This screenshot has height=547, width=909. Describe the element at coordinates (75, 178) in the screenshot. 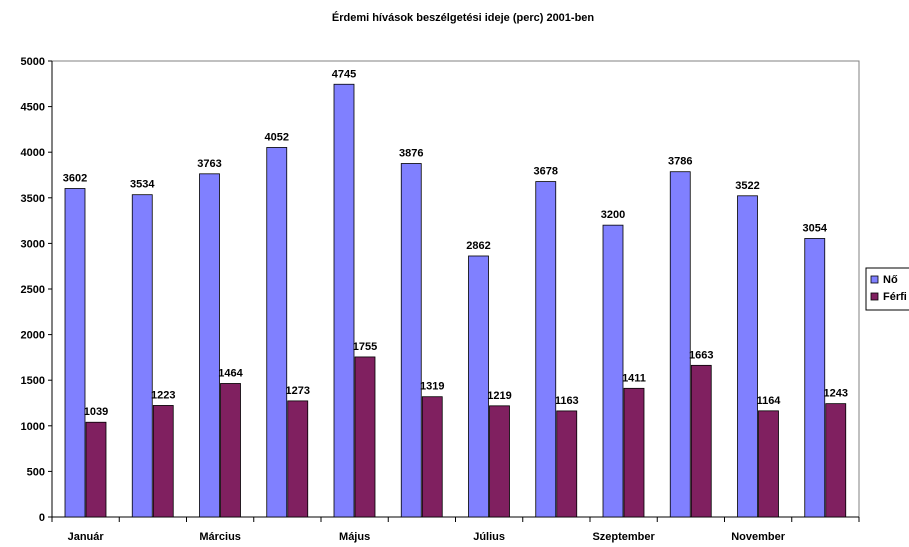

I see `data-label: 3602` at that location.